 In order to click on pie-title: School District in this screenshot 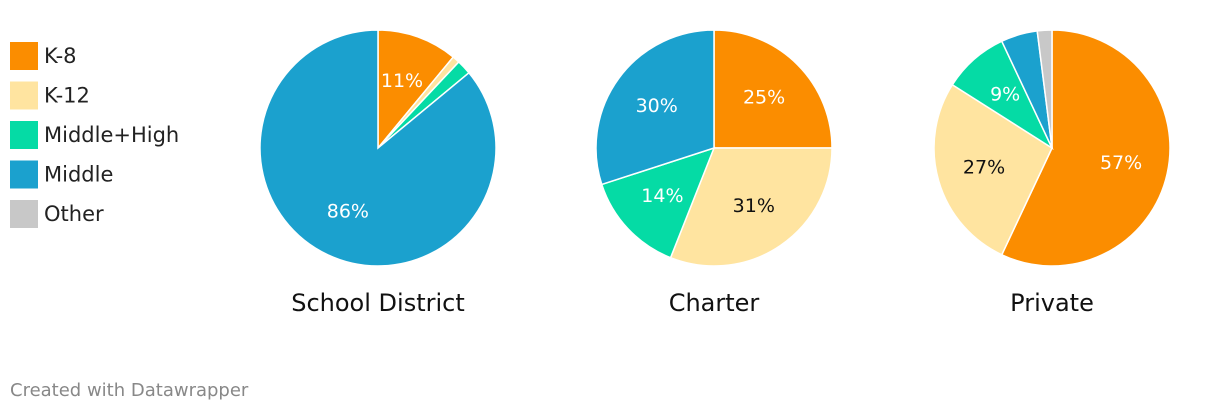, I will do `click(378, 303)`.